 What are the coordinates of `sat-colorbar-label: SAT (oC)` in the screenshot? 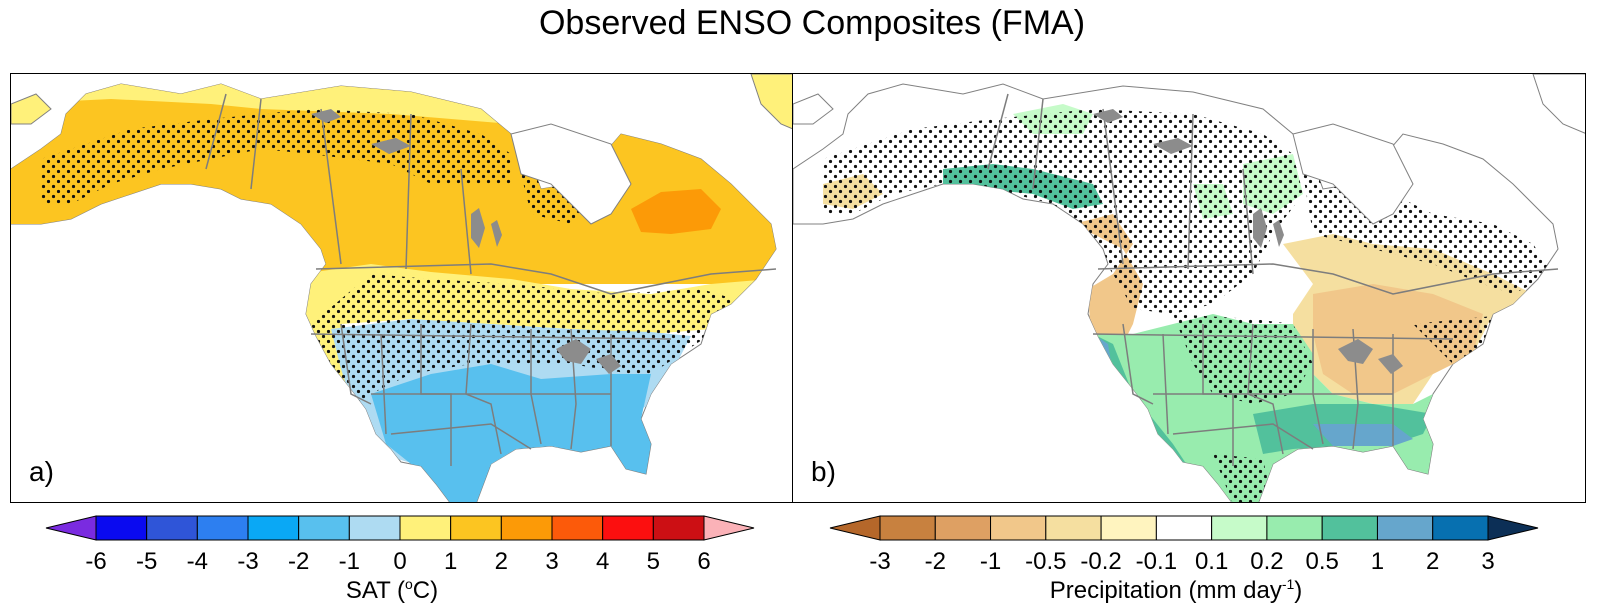 It's located at (392, 590).